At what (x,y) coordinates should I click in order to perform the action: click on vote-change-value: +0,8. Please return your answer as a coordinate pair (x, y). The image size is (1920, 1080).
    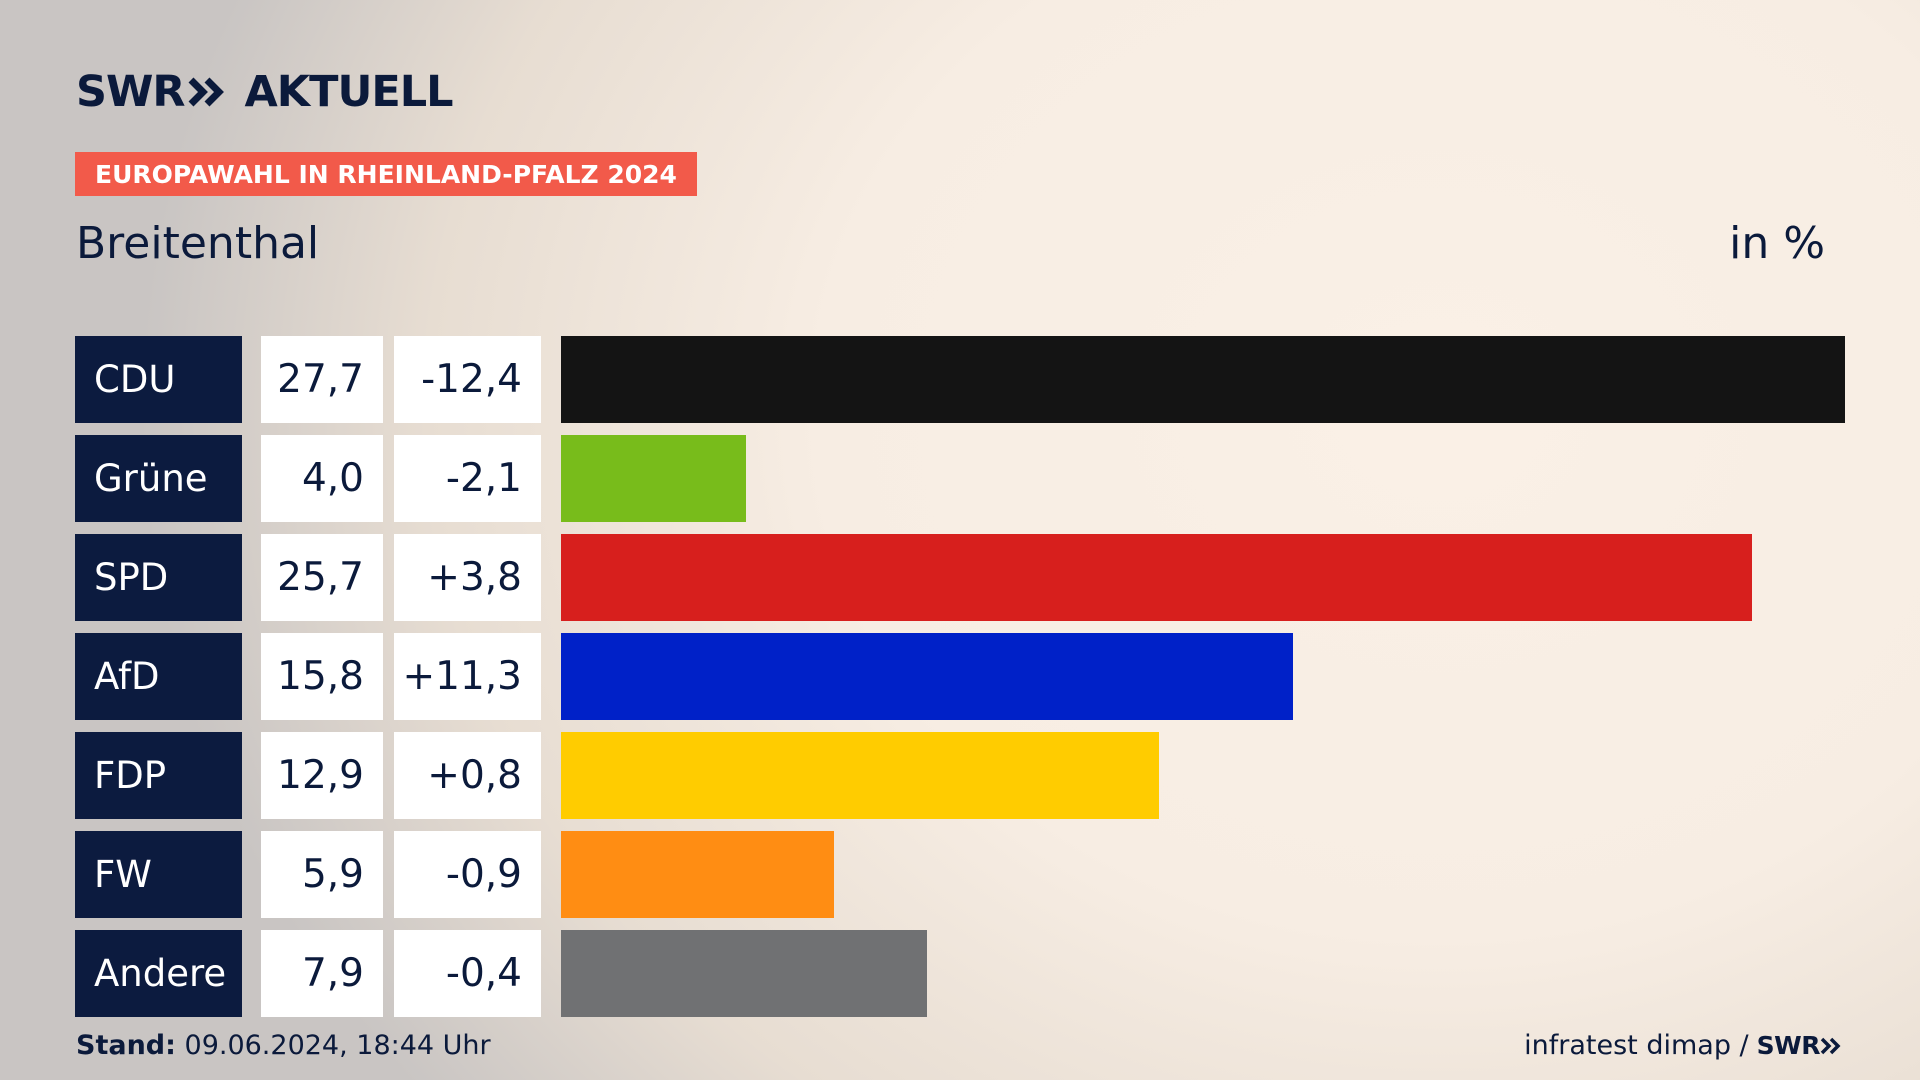
    Looking at the image, I should click on (467, 775).